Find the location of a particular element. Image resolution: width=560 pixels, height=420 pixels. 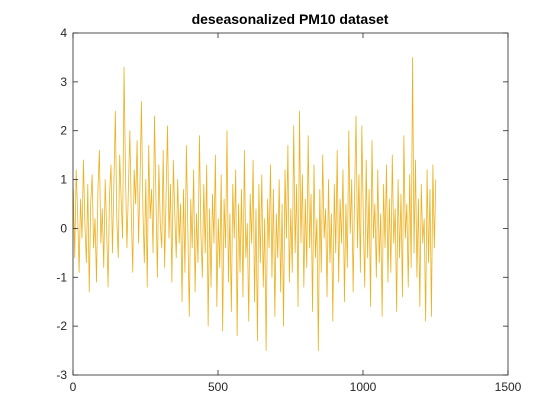

x-tick-label: 500 is located at coordinates (218, 387).